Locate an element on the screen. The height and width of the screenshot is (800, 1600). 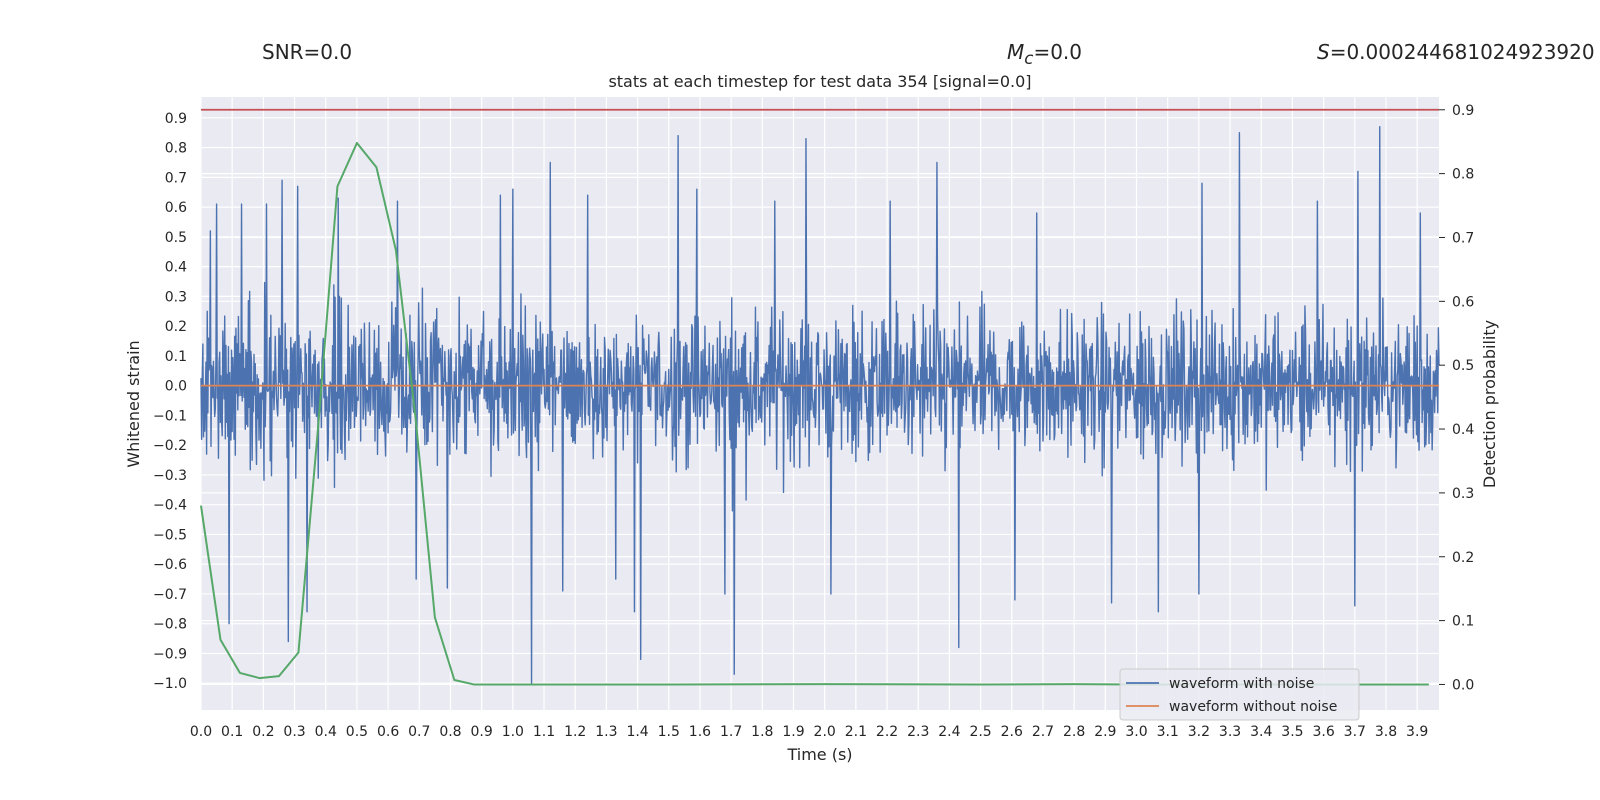
x-tick-label: 3.0 is located at coordinates (1136, 732).